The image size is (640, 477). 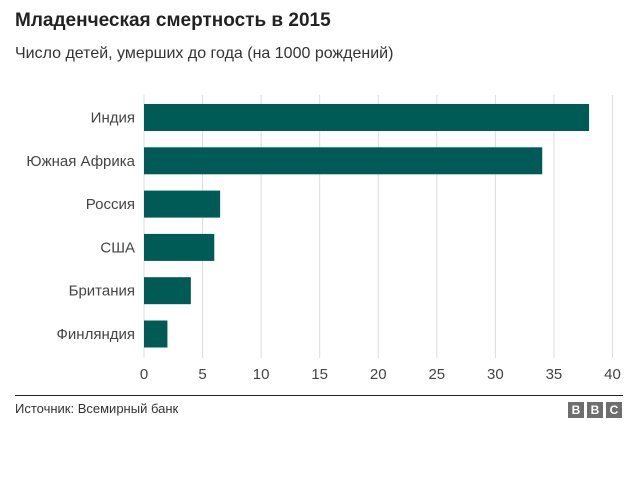 I want to click on category-label: Южная Африка, so click(x=80, y=161).